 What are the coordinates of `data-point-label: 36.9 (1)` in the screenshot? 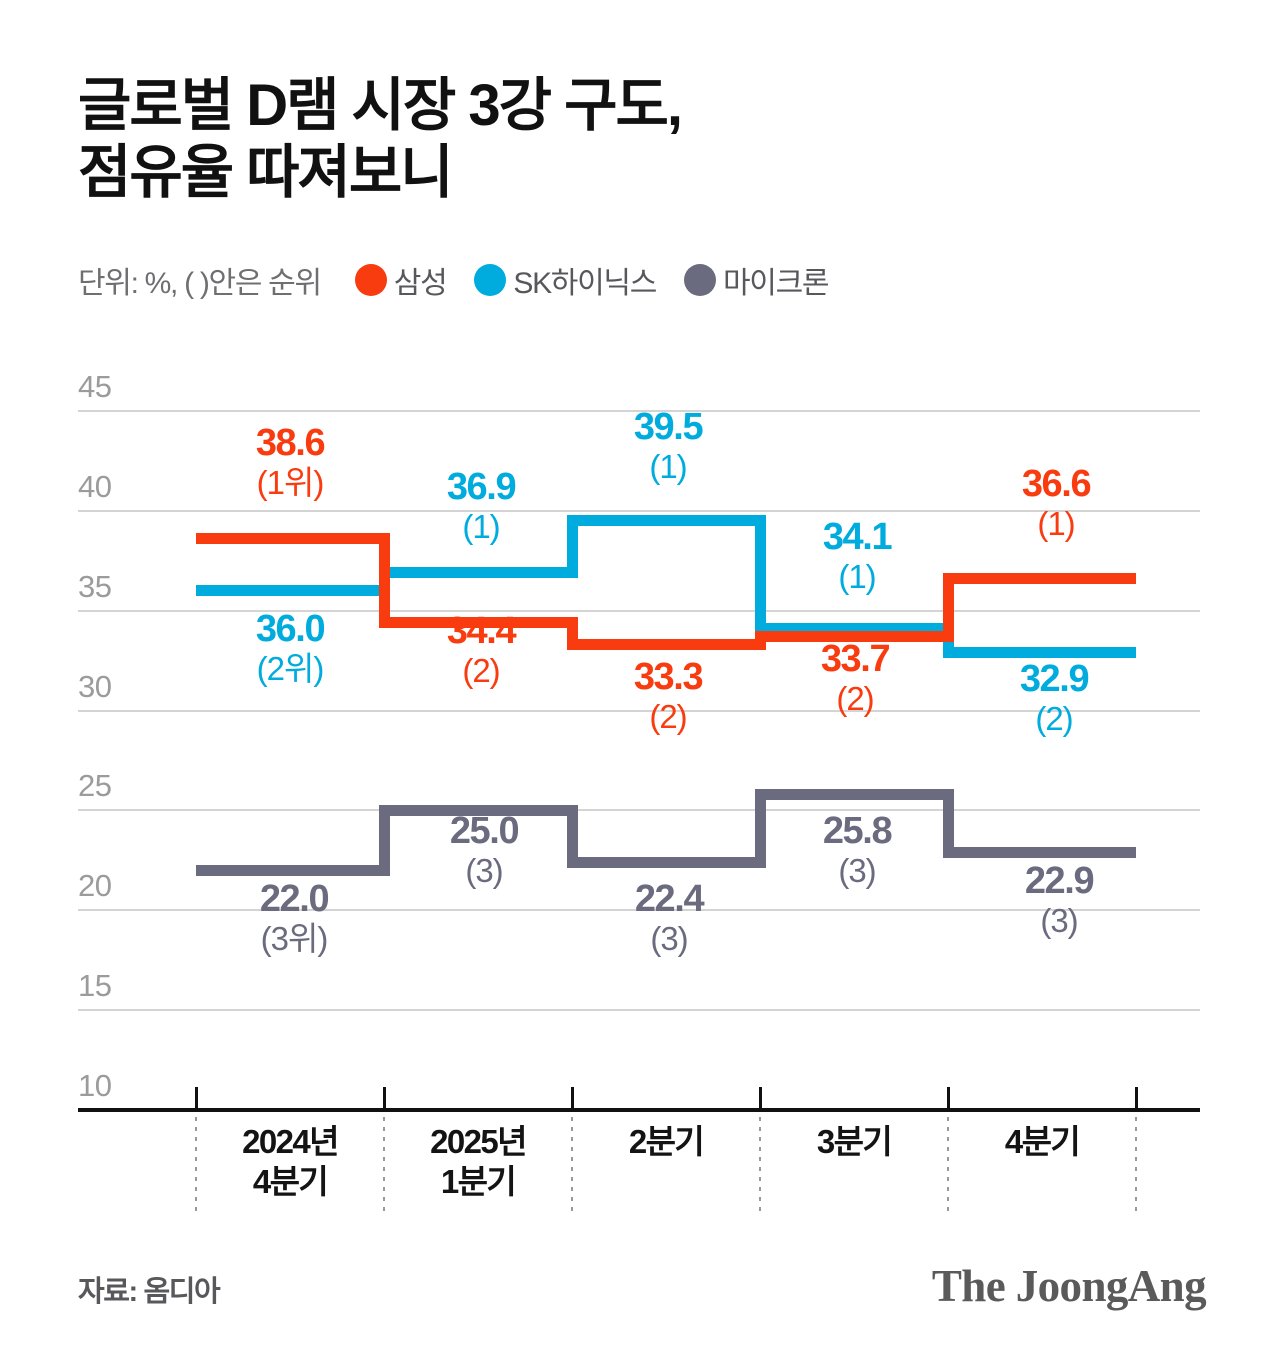 It's located at (481, 505).